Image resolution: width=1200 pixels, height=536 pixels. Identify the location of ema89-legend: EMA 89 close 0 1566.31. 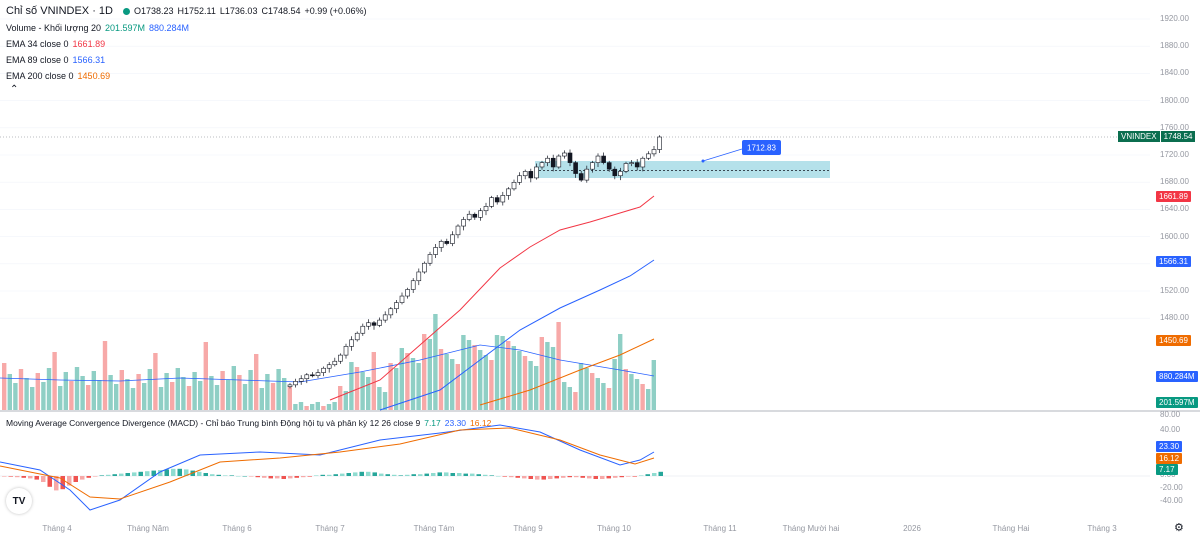
(57, 60).